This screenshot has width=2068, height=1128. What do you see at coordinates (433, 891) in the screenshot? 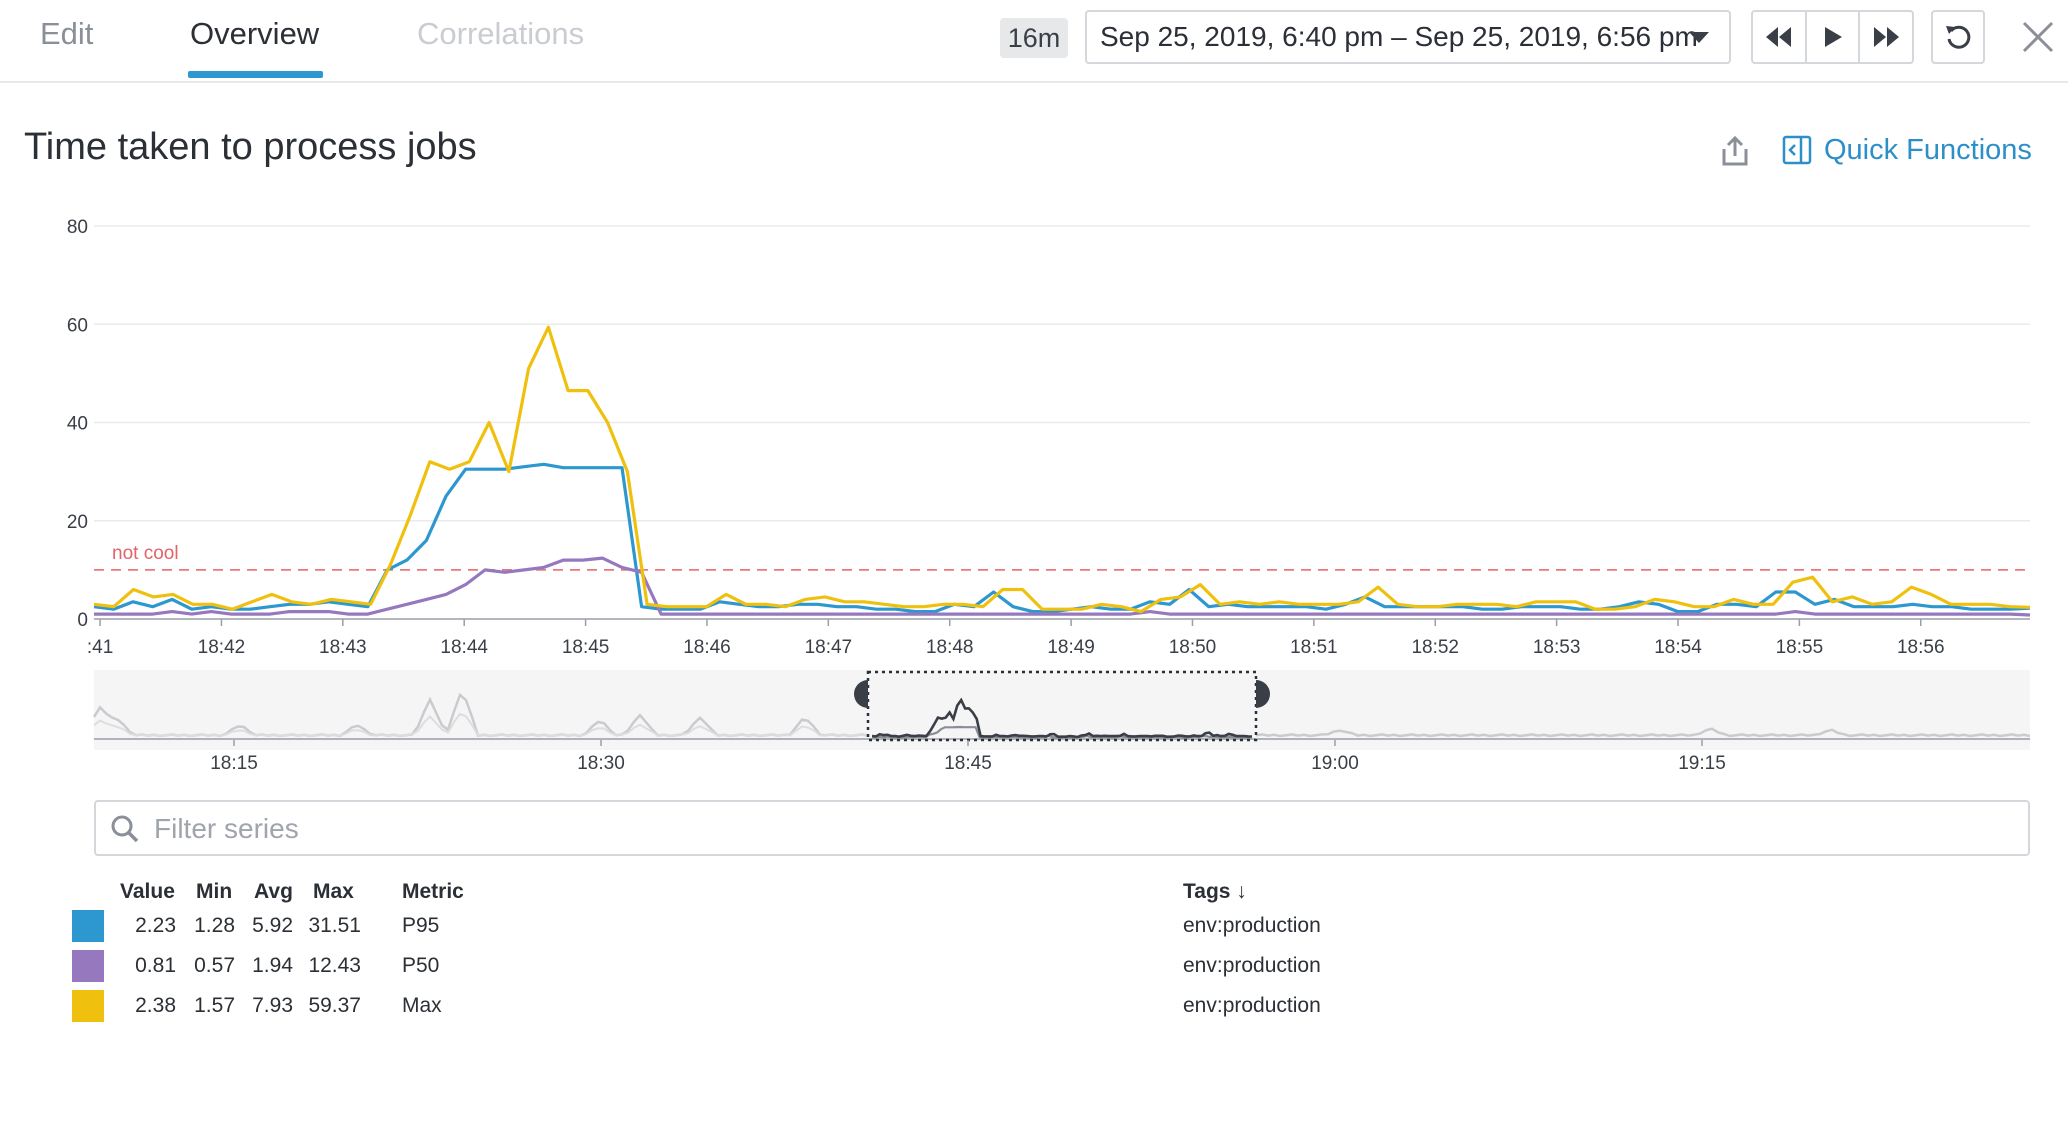
I see `column-header-metric: Metric` at bounding box center [433, 891].